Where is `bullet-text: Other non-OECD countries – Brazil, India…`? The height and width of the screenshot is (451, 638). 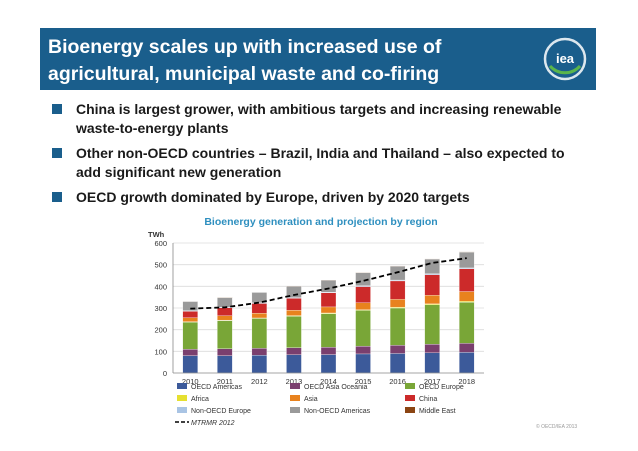
bullet-text: Other non-OECD countries – Brazil, India… is located at coordinates (320, 162).